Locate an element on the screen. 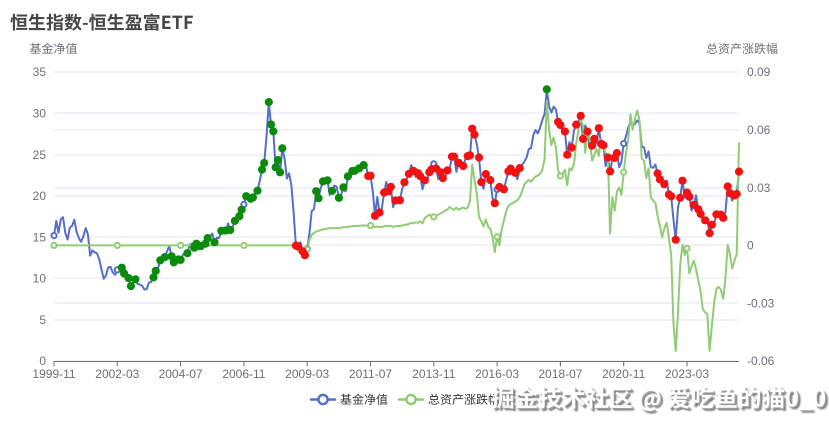 The width and height of the screenshot is (829, 433). svg-text: 15 is located at coordinates (40, 237).